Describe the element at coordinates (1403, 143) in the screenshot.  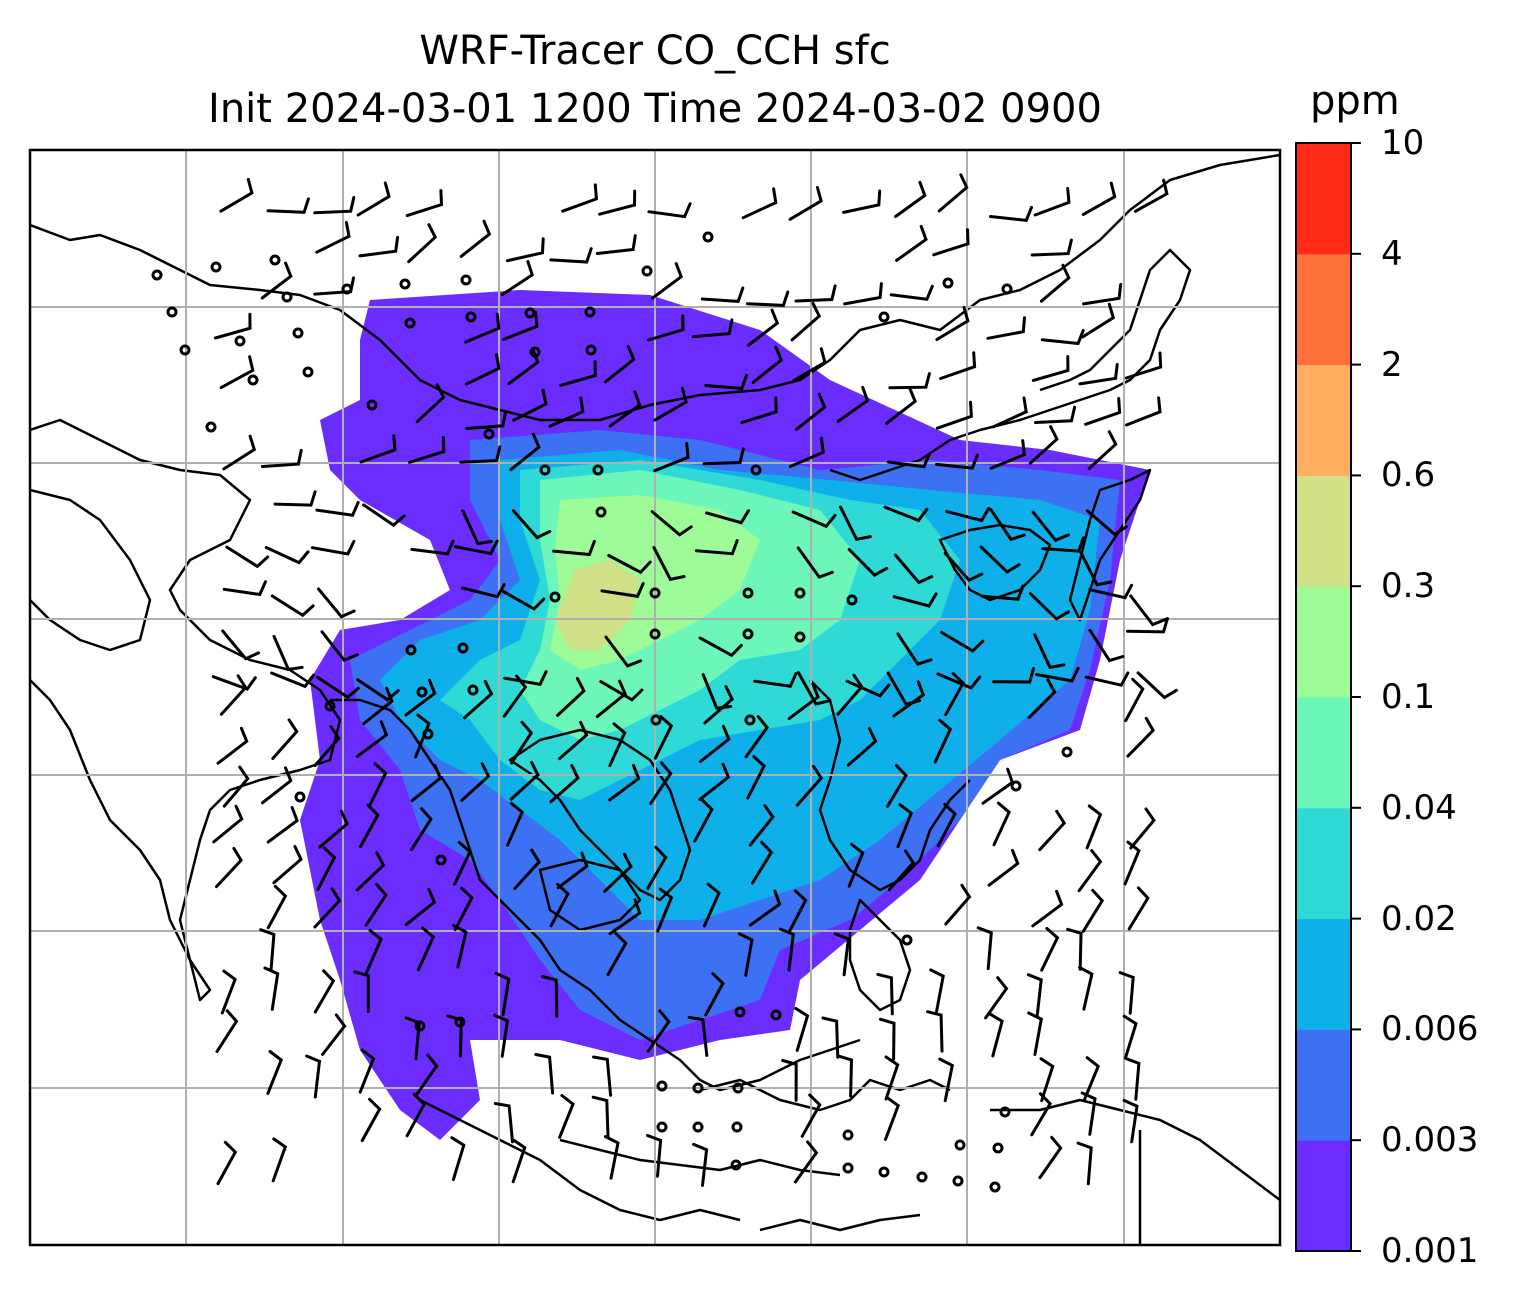
I see `colorbar-tick-label: 10` at that location.